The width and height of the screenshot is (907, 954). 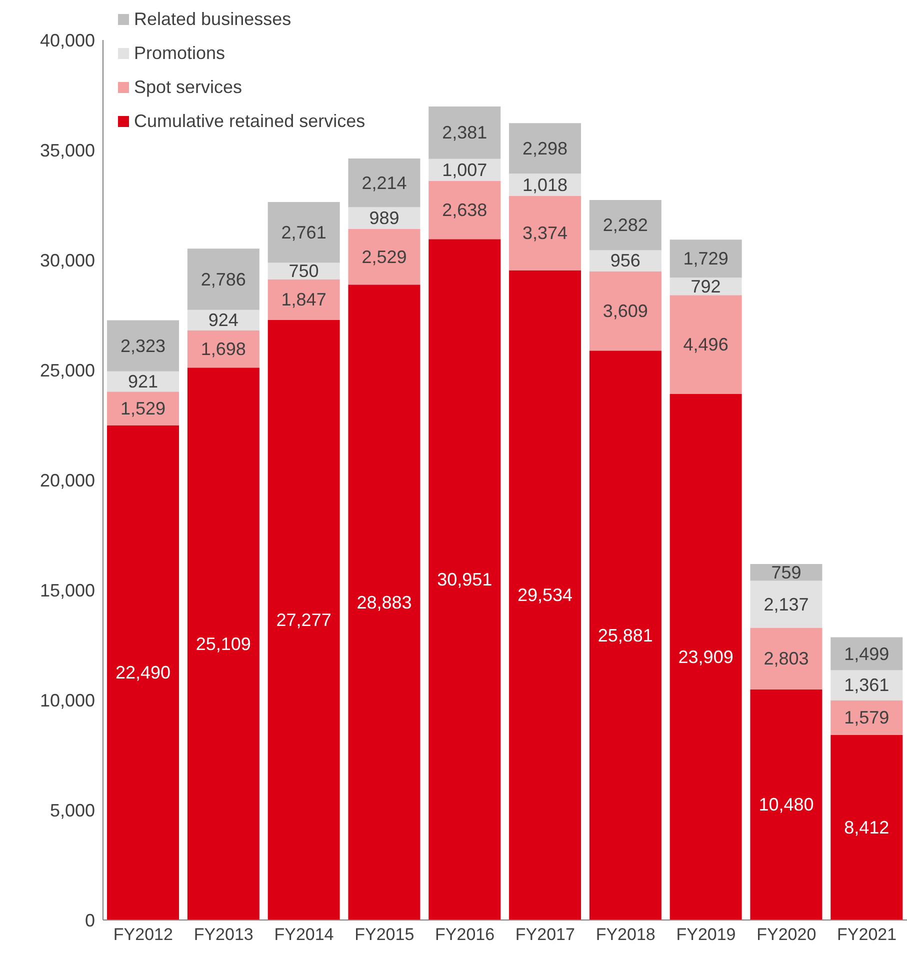 I want to click on y-tick-label: 10,000, so click(x=67, y=700).